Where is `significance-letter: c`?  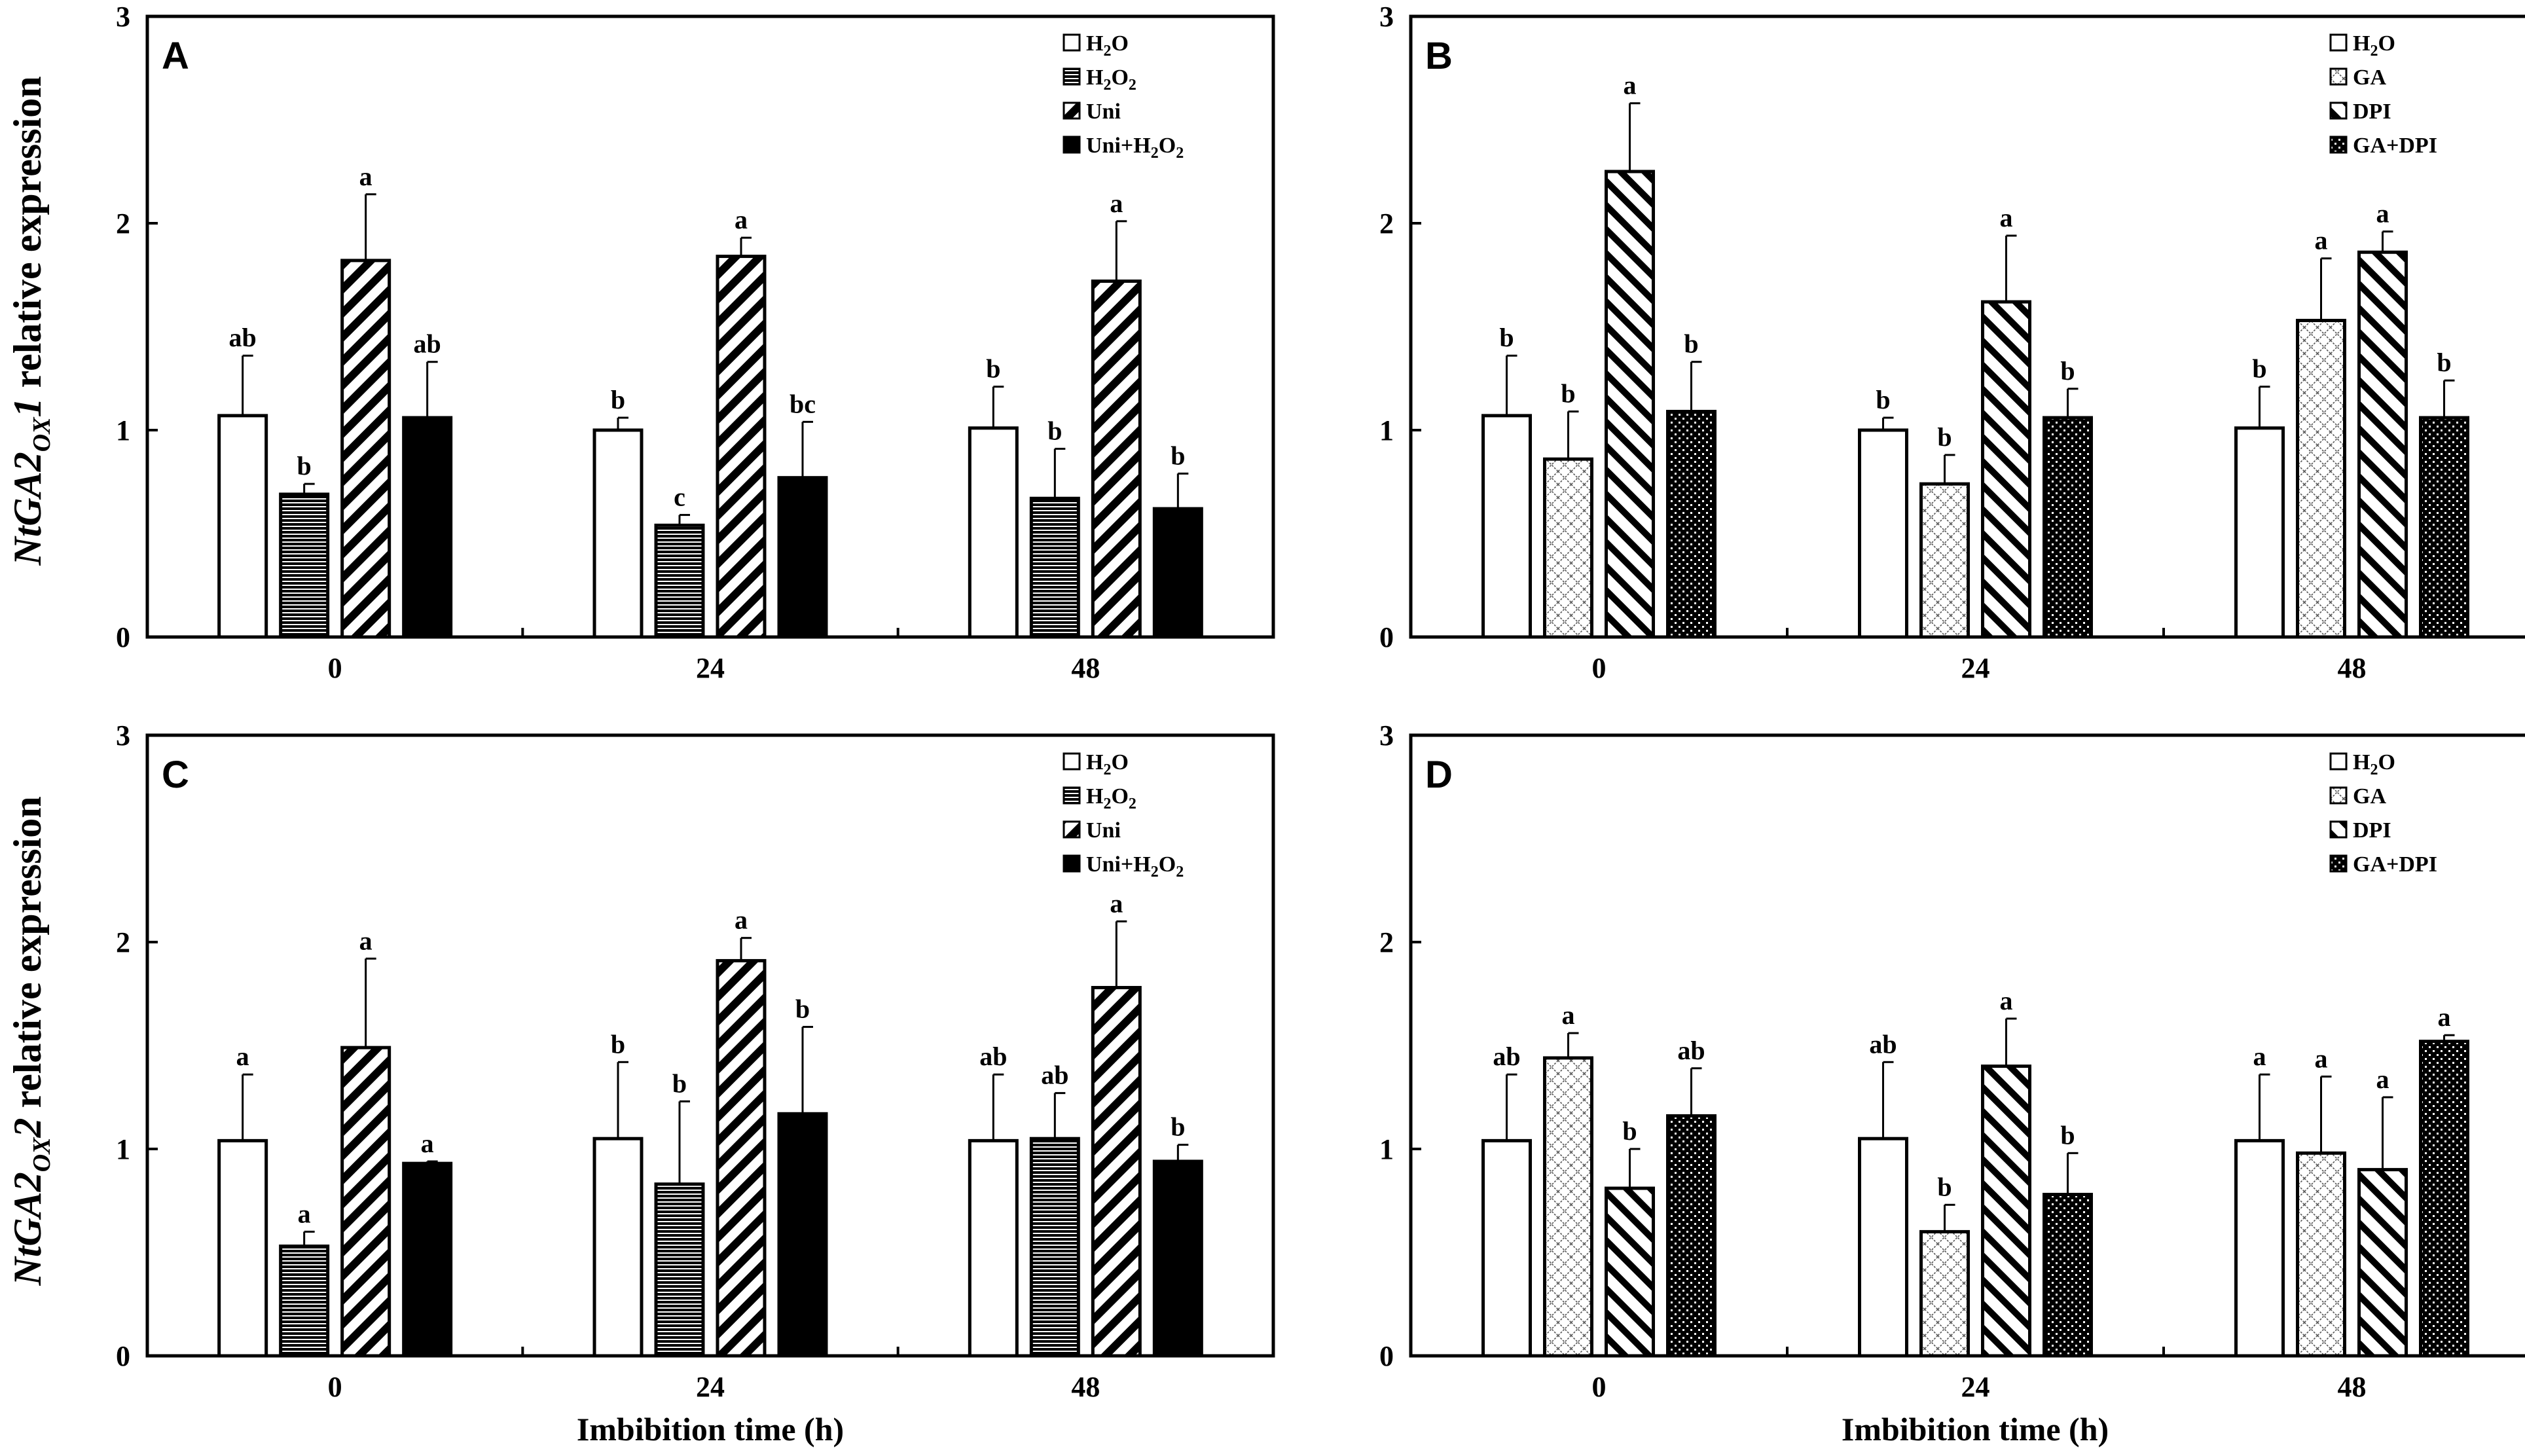
significance-letter: c is located at coordinates (680, 497).